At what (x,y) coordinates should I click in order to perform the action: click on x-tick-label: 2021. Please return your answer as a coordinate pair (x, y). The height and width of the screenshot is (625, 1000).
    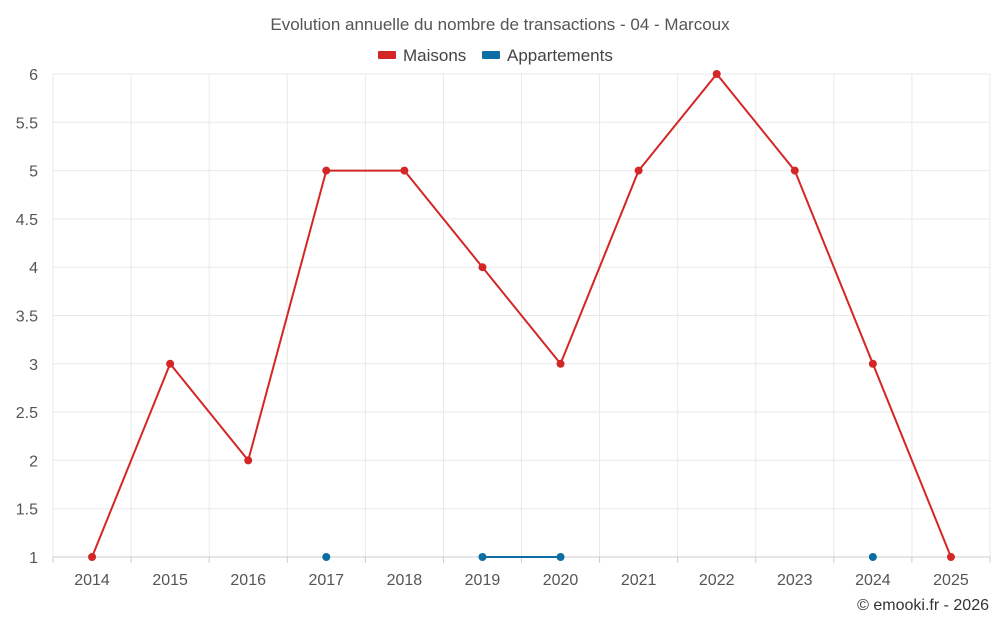
    Looking at the image, I should click on (639, 580).